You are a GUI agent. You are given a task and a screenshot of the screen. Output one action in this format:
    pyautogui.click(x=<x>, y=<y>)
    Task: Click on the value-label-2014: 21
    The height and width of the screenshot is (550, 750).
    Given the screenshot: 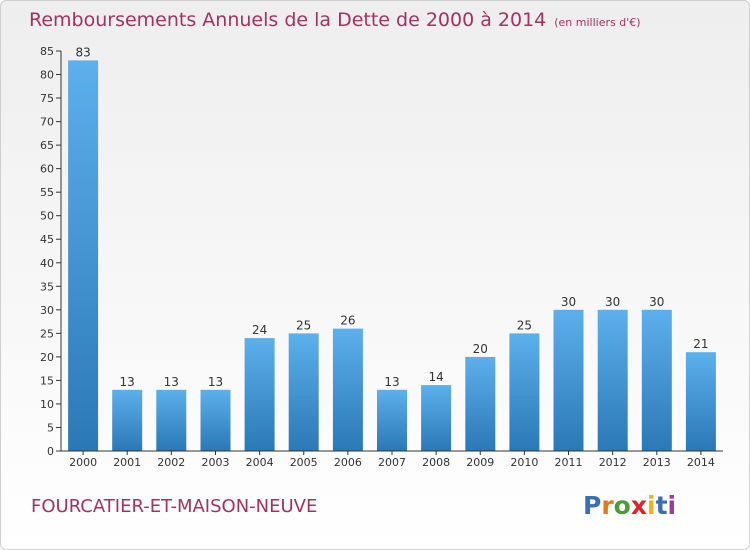 What is the action you would take?
    pyautogui.click(x=700, y=344)
    